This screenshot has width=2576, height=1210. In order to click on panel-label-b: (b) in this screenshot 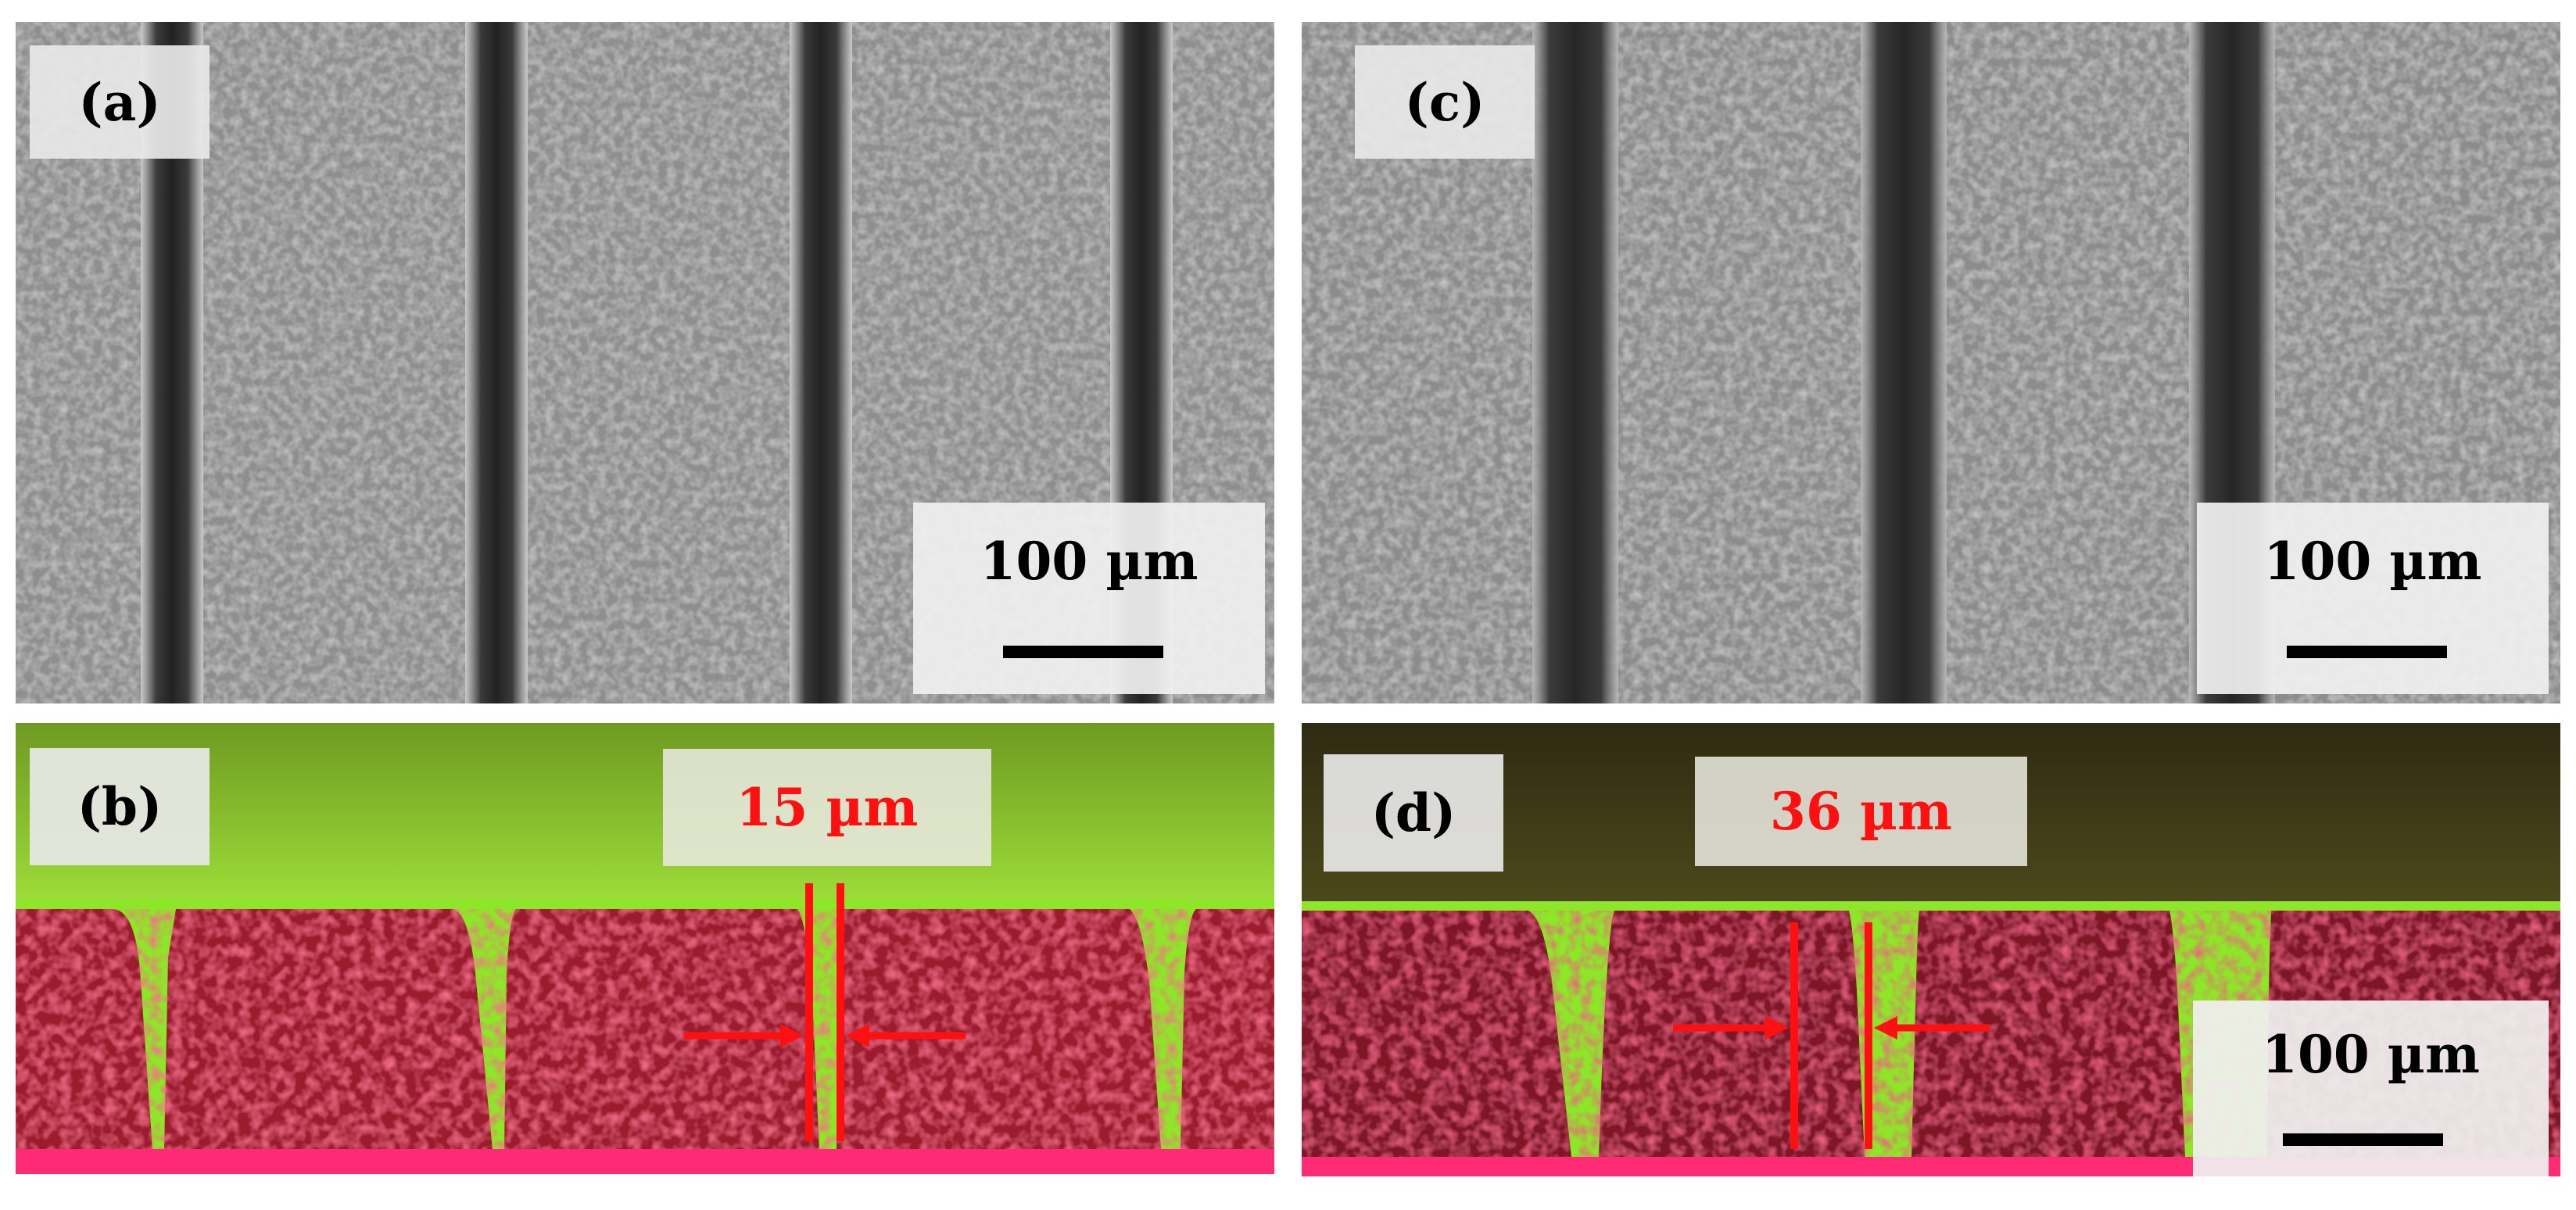, I will do `click(120, 807)`.